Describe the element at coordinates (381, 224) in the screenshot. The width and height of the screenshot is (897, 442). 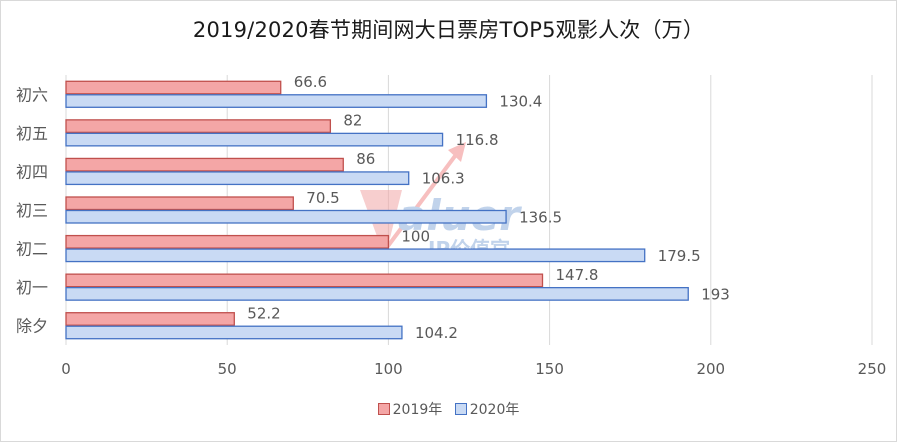
I see `watermark-v-shape` at that location.